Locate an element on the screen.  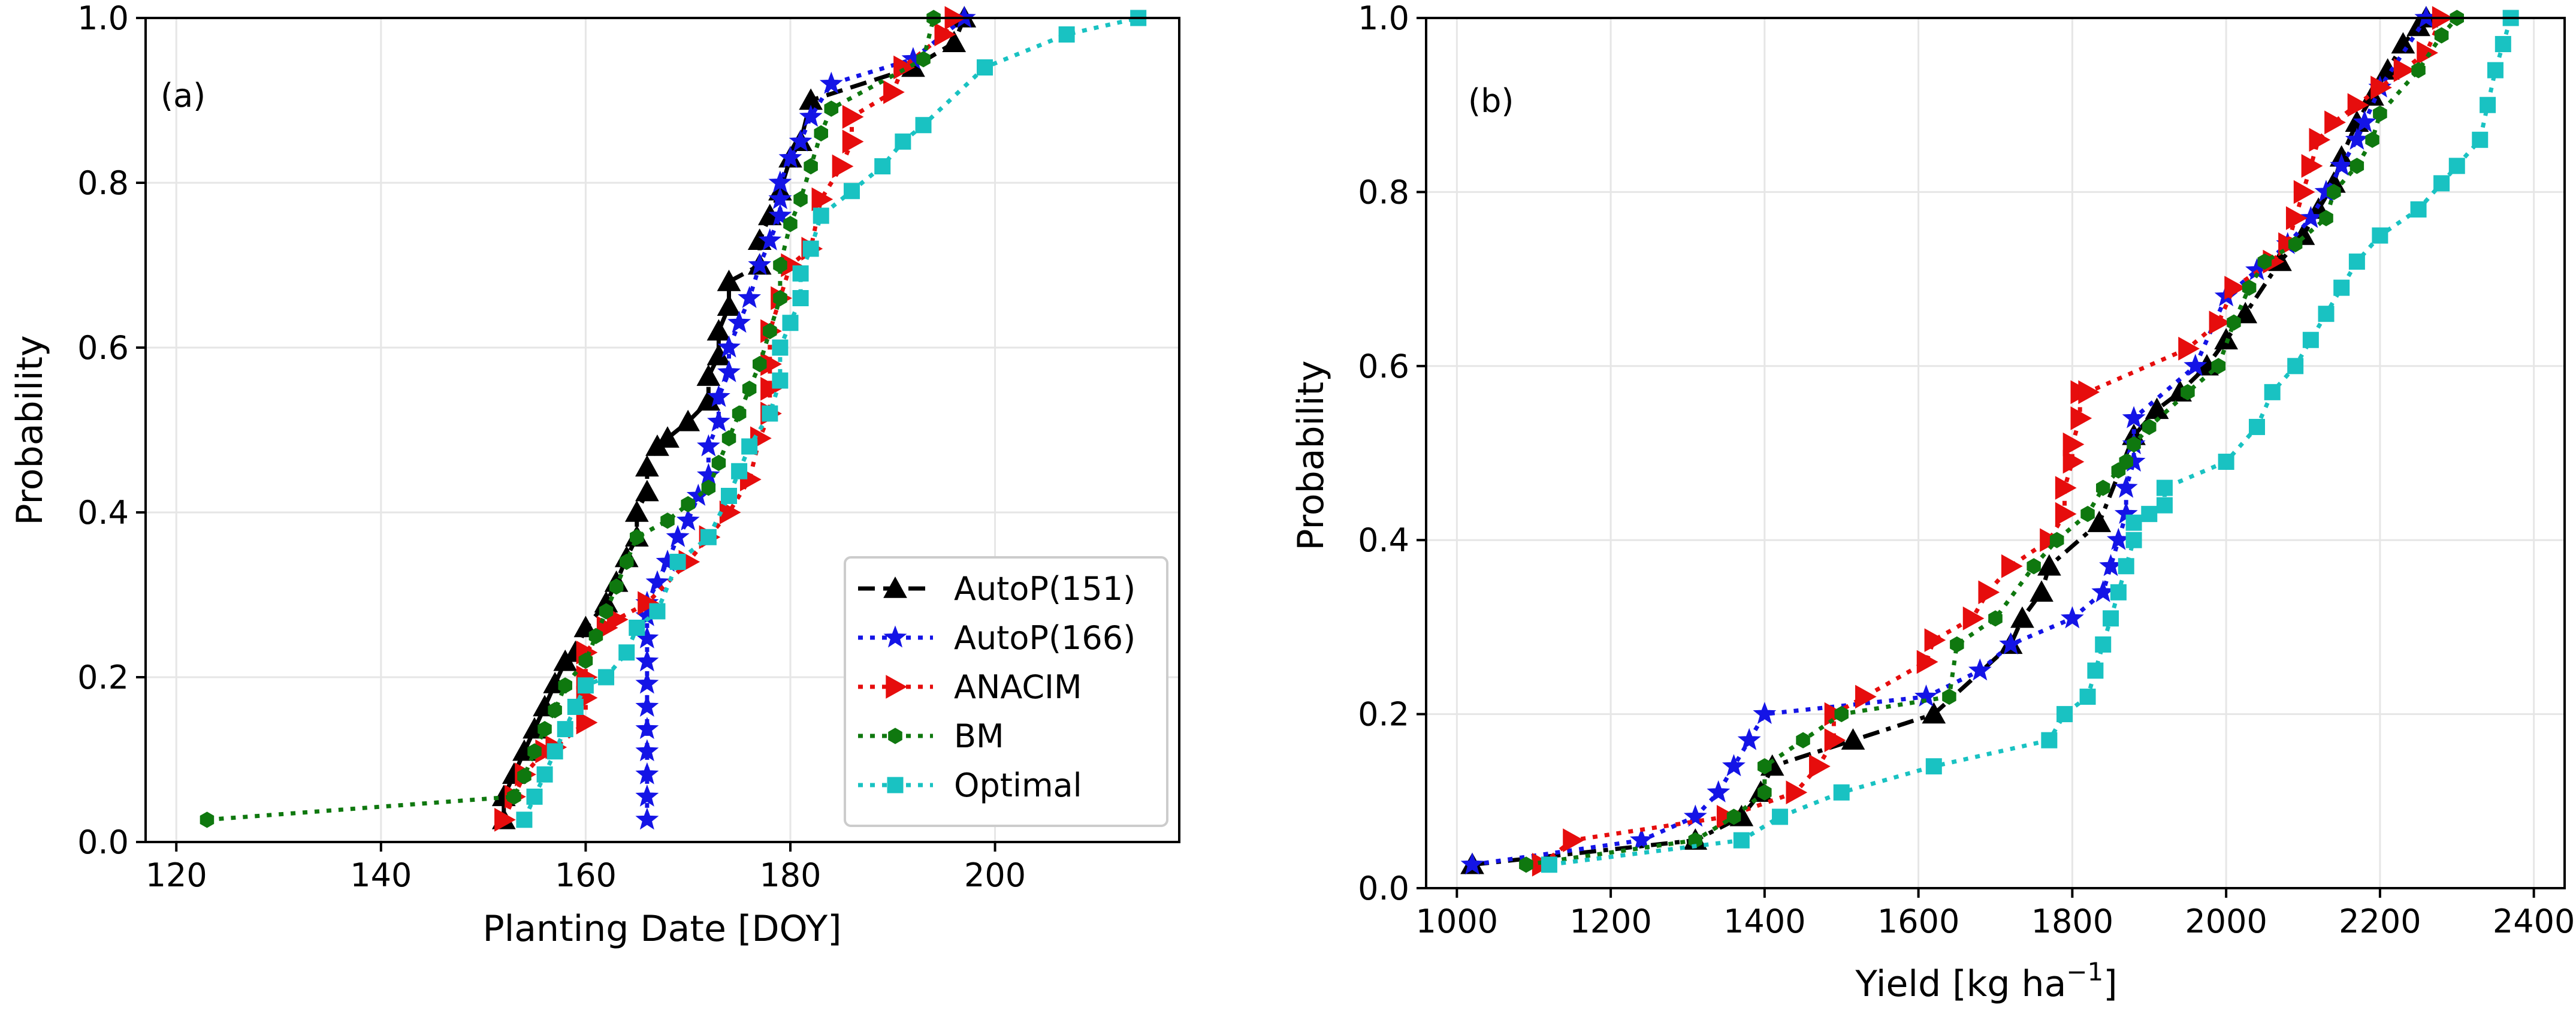
a-x-tick-label: 160 is located at coordinates (586, 875).